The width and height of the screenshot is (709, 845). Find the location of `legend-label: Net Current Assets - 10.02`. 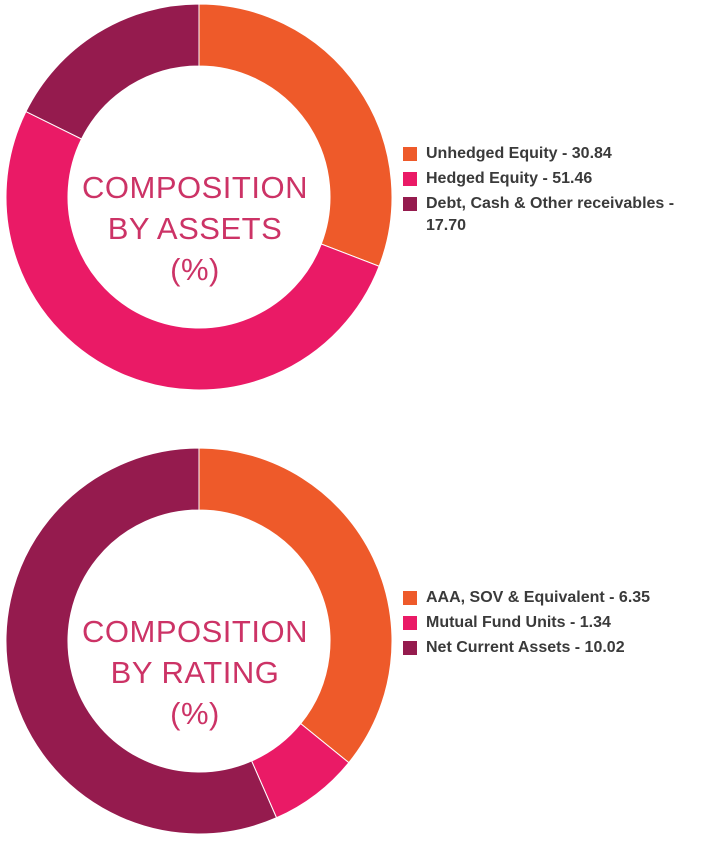

legend-label: Net Current Assets - 10.02 is located at coordinates (525, 647).